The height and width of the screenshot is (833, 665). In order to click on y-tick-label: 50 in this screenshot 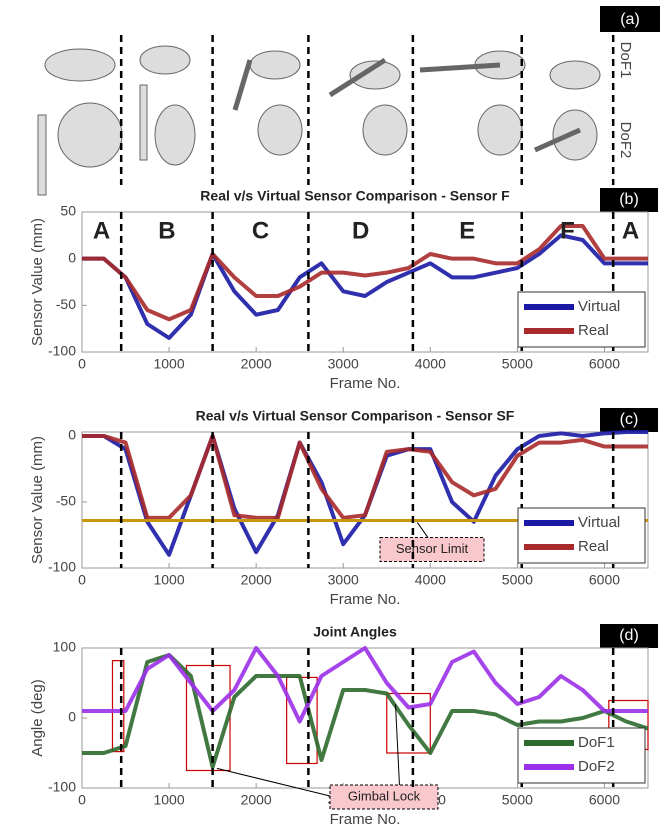, I will do `click(68, 211)`.